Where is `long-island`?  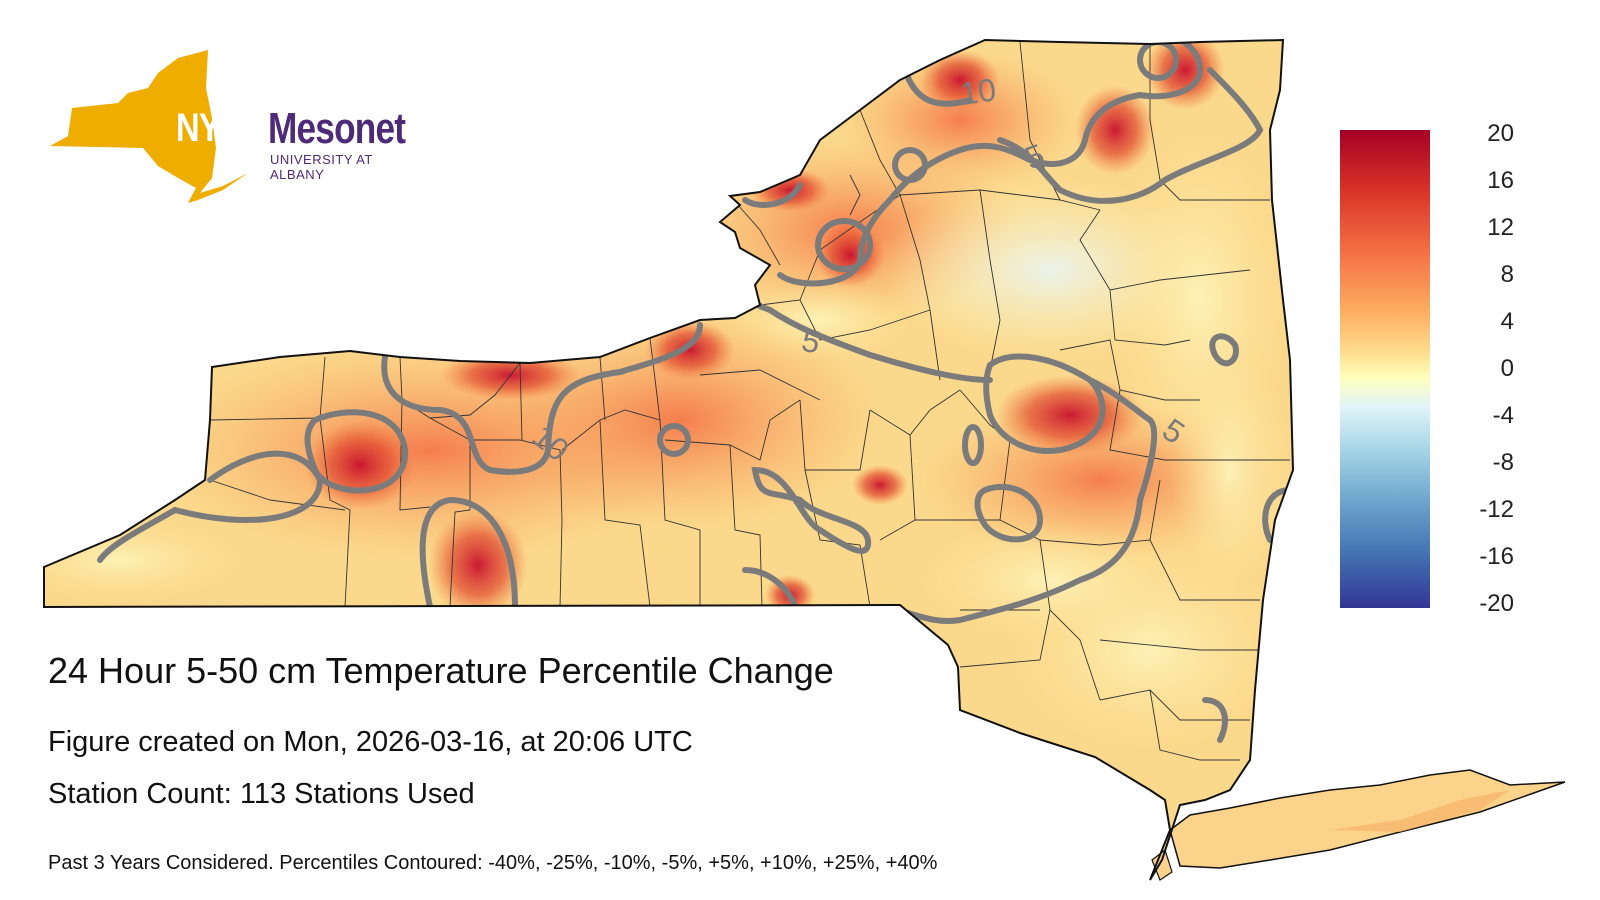
long-island is located at coordinates (1367, 819).